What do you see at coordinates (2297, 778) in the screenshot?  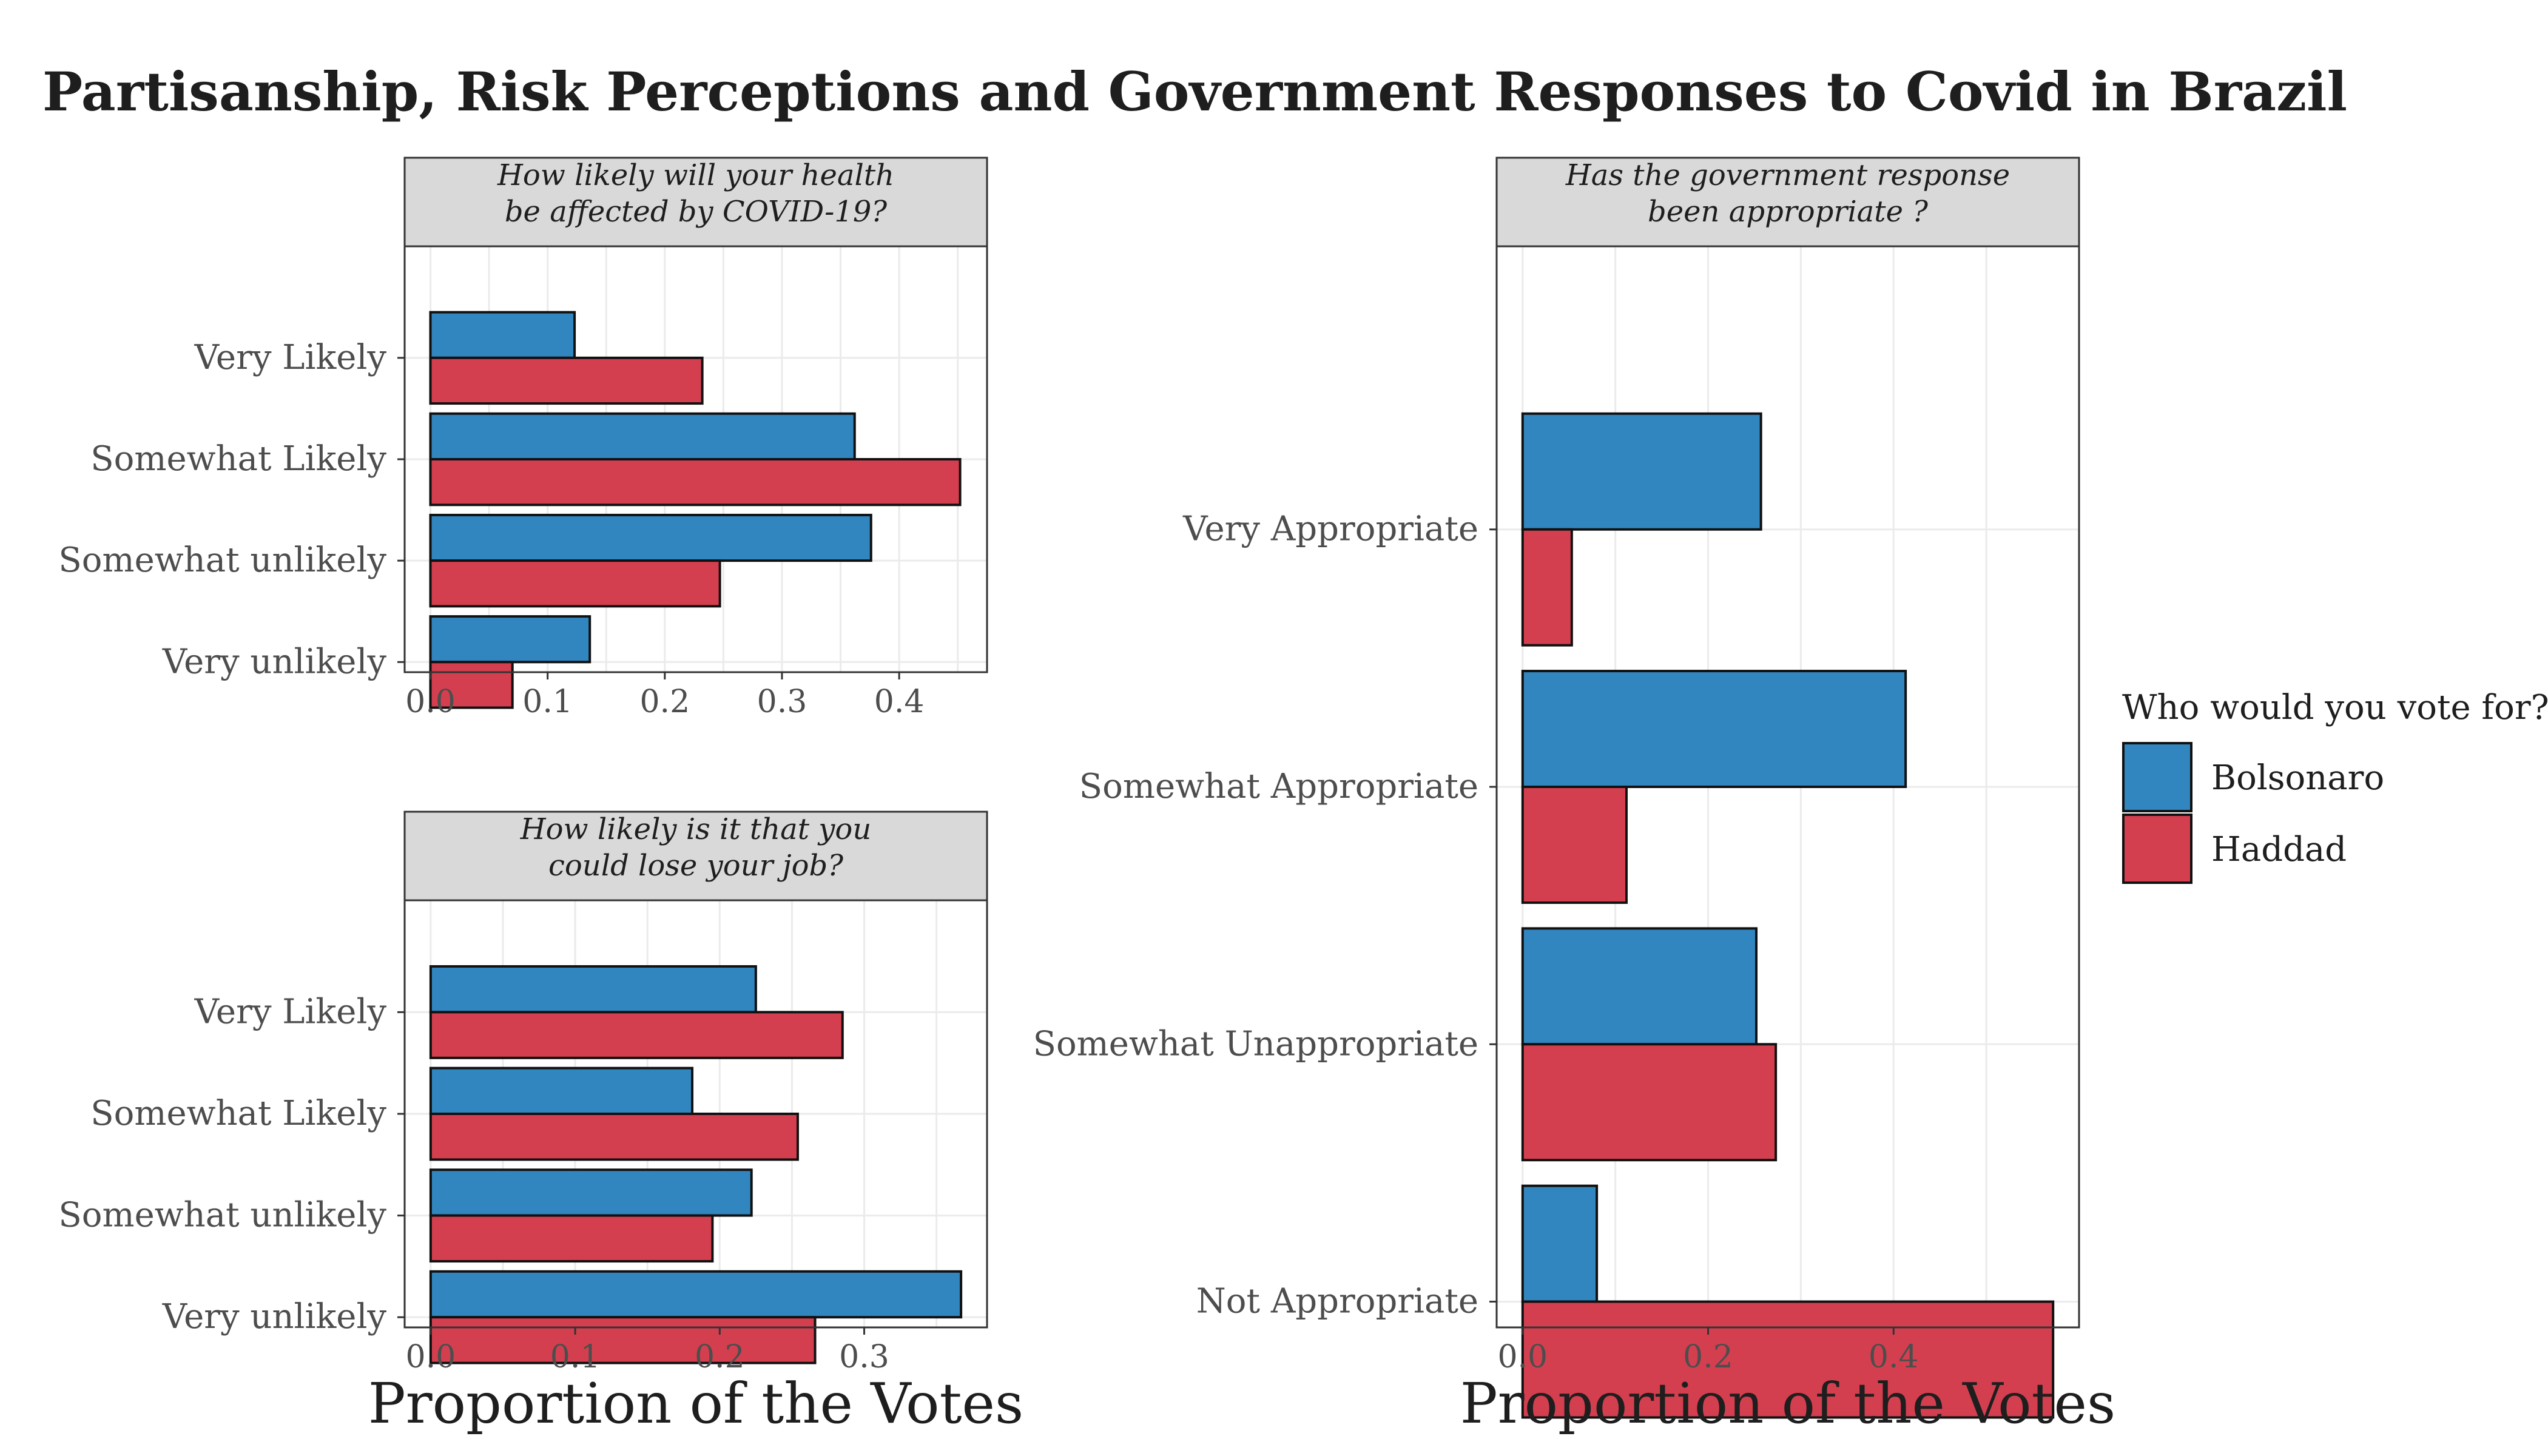 I see `legend-label-bolsonaro: Bolsonaro` at bounding box center [2297, 778].